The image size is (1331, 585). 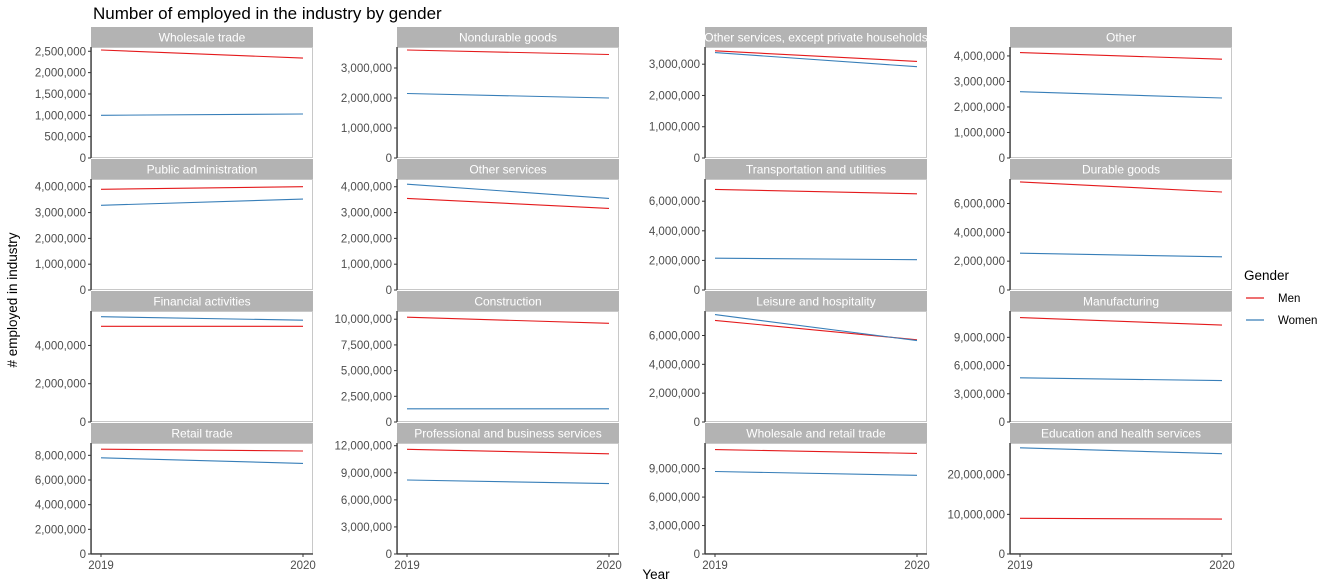 What do you see at coordinates (976, 515) in the screenshot?
I see `y-tick-label: 10,000,000` at bounding box center [976, 515].